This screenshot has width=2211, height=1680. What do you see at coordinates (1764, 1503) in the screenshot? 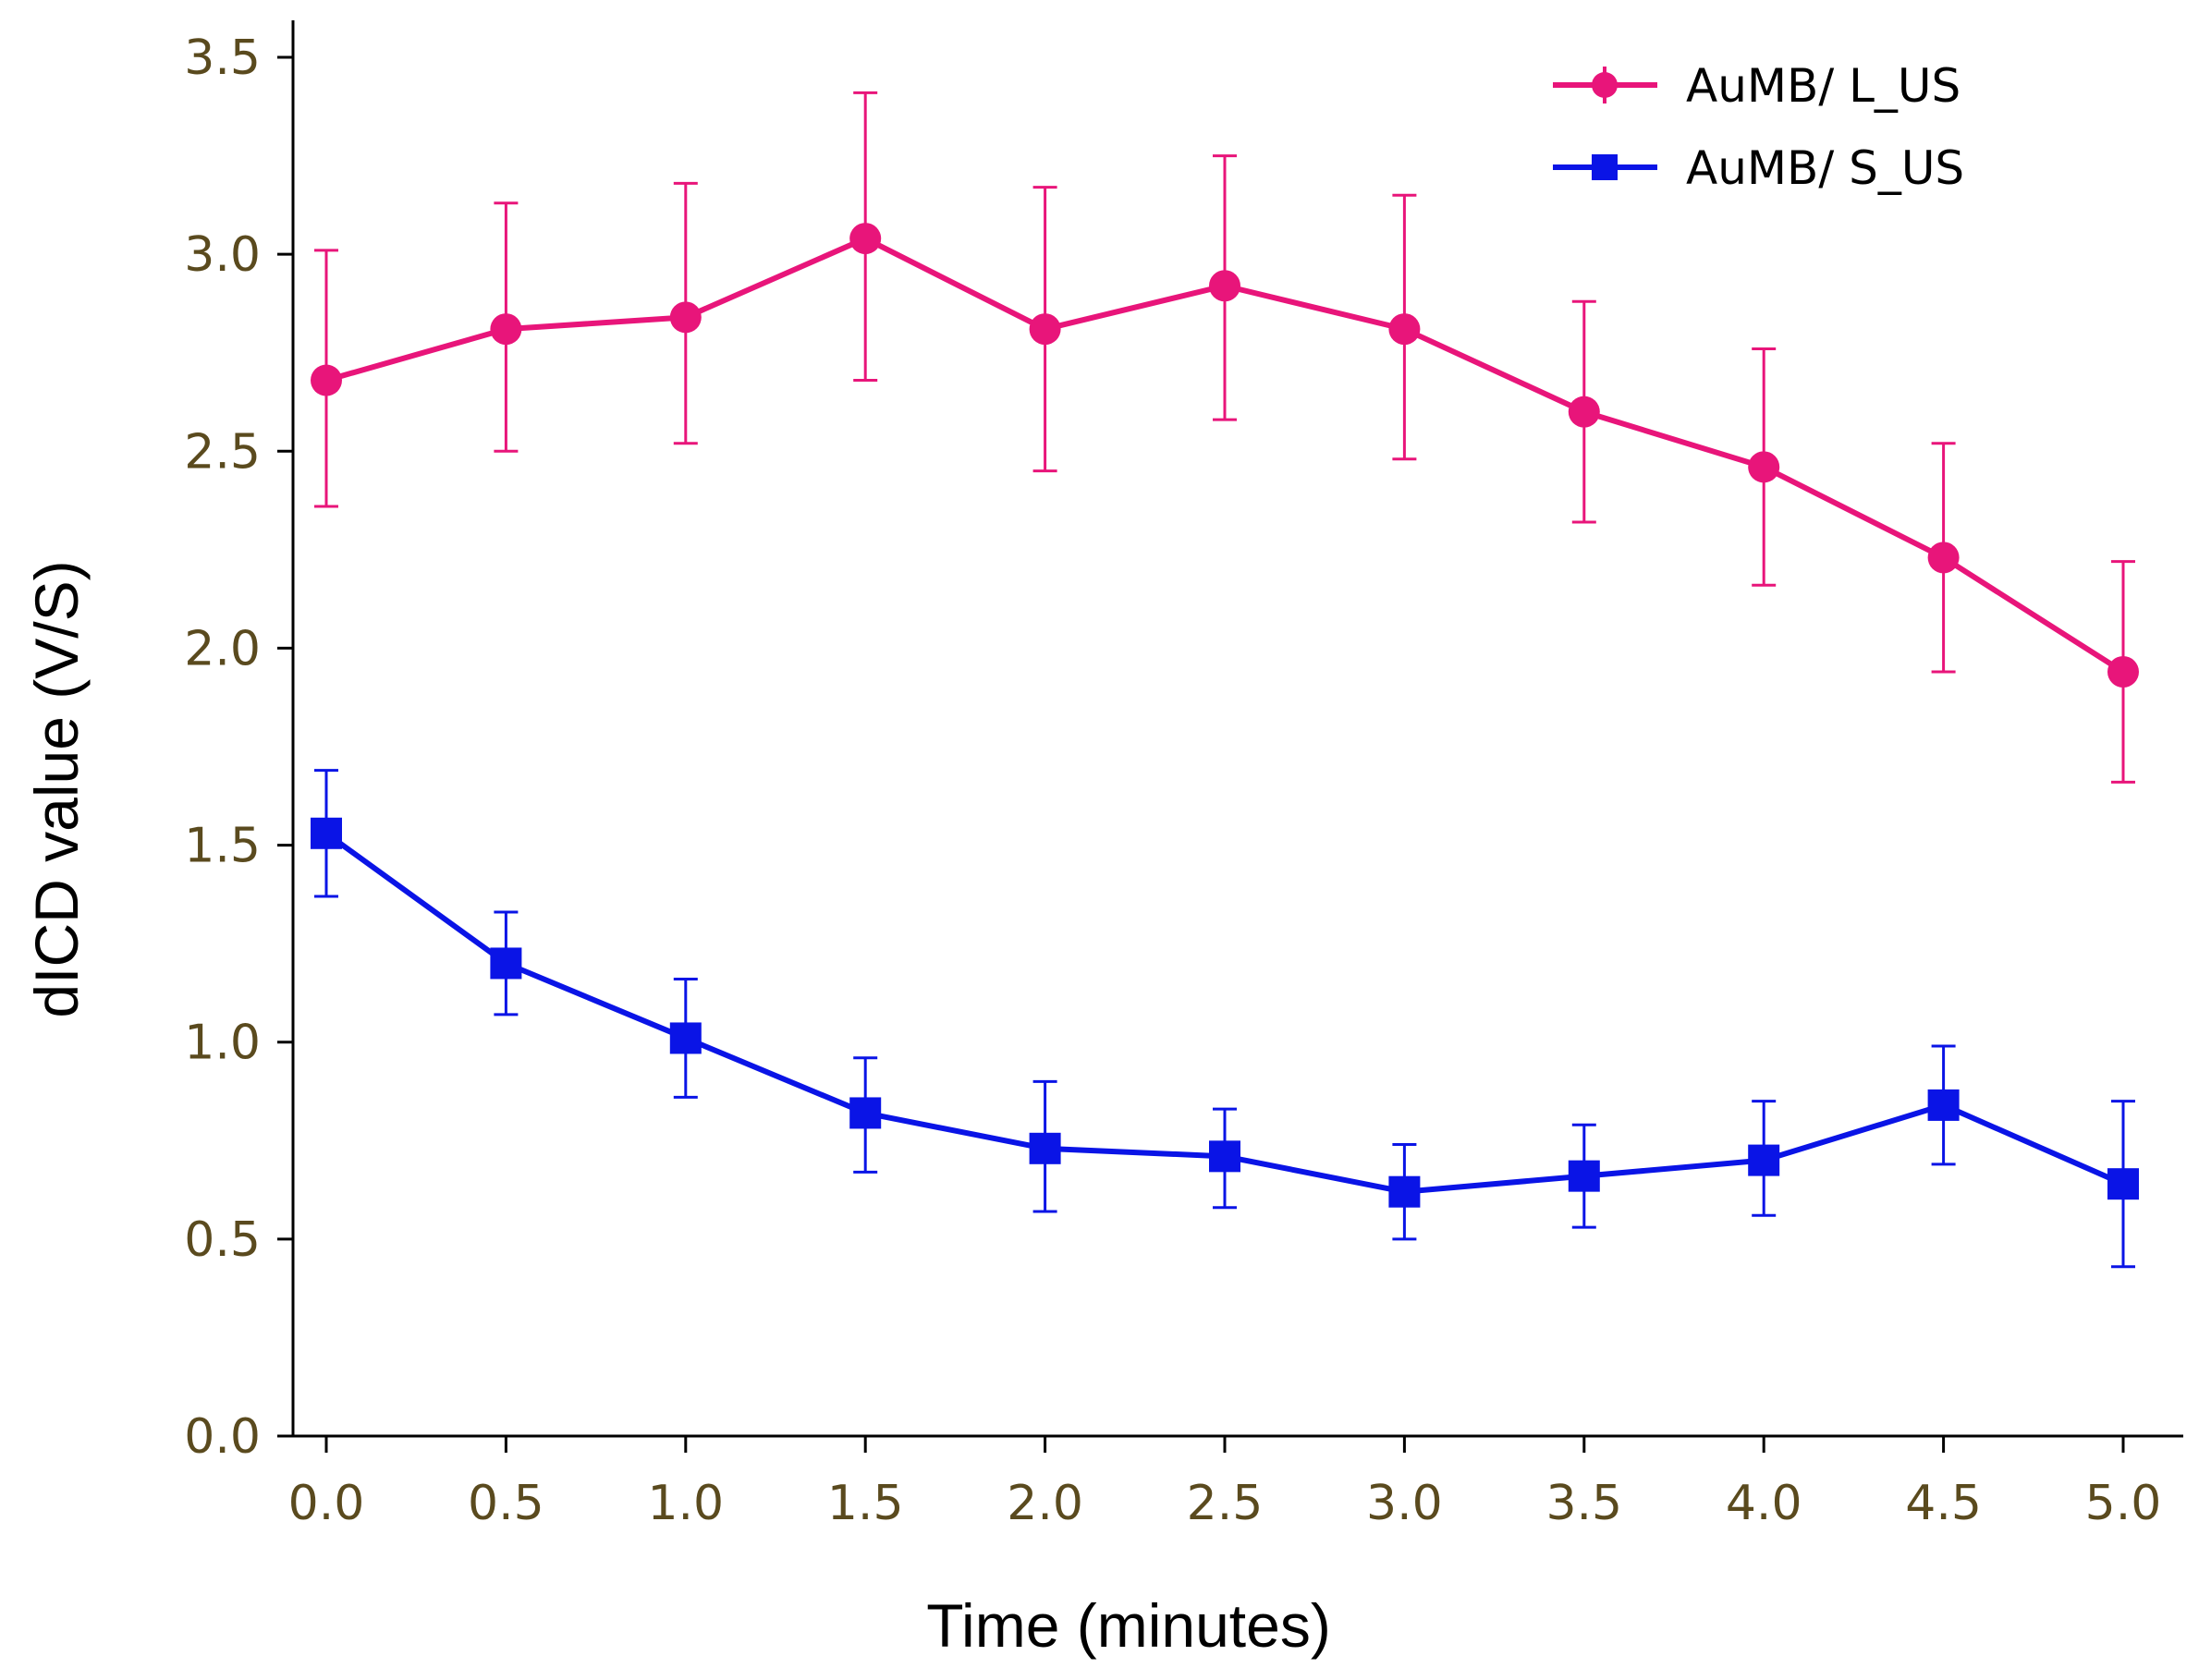
I see `x-tick-label-8: 4.0` at bounding box center [1764, 1503].